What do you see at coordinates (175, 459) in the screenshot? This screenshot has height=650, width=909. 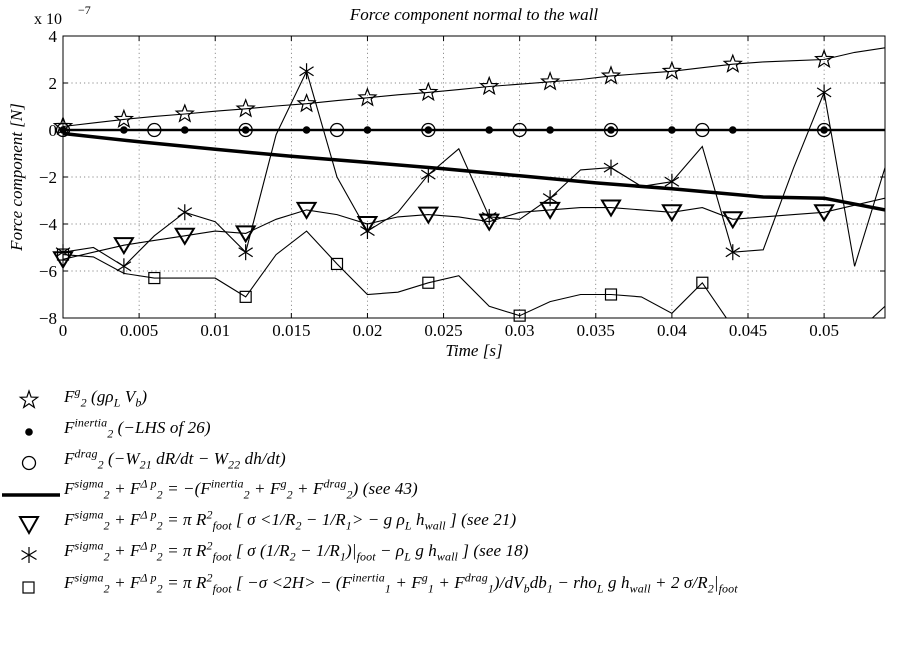 I see `legend-label: Fdrag2 (−W21 dR/dt − W22 dh/dt)` at bounding box center [175, 459].